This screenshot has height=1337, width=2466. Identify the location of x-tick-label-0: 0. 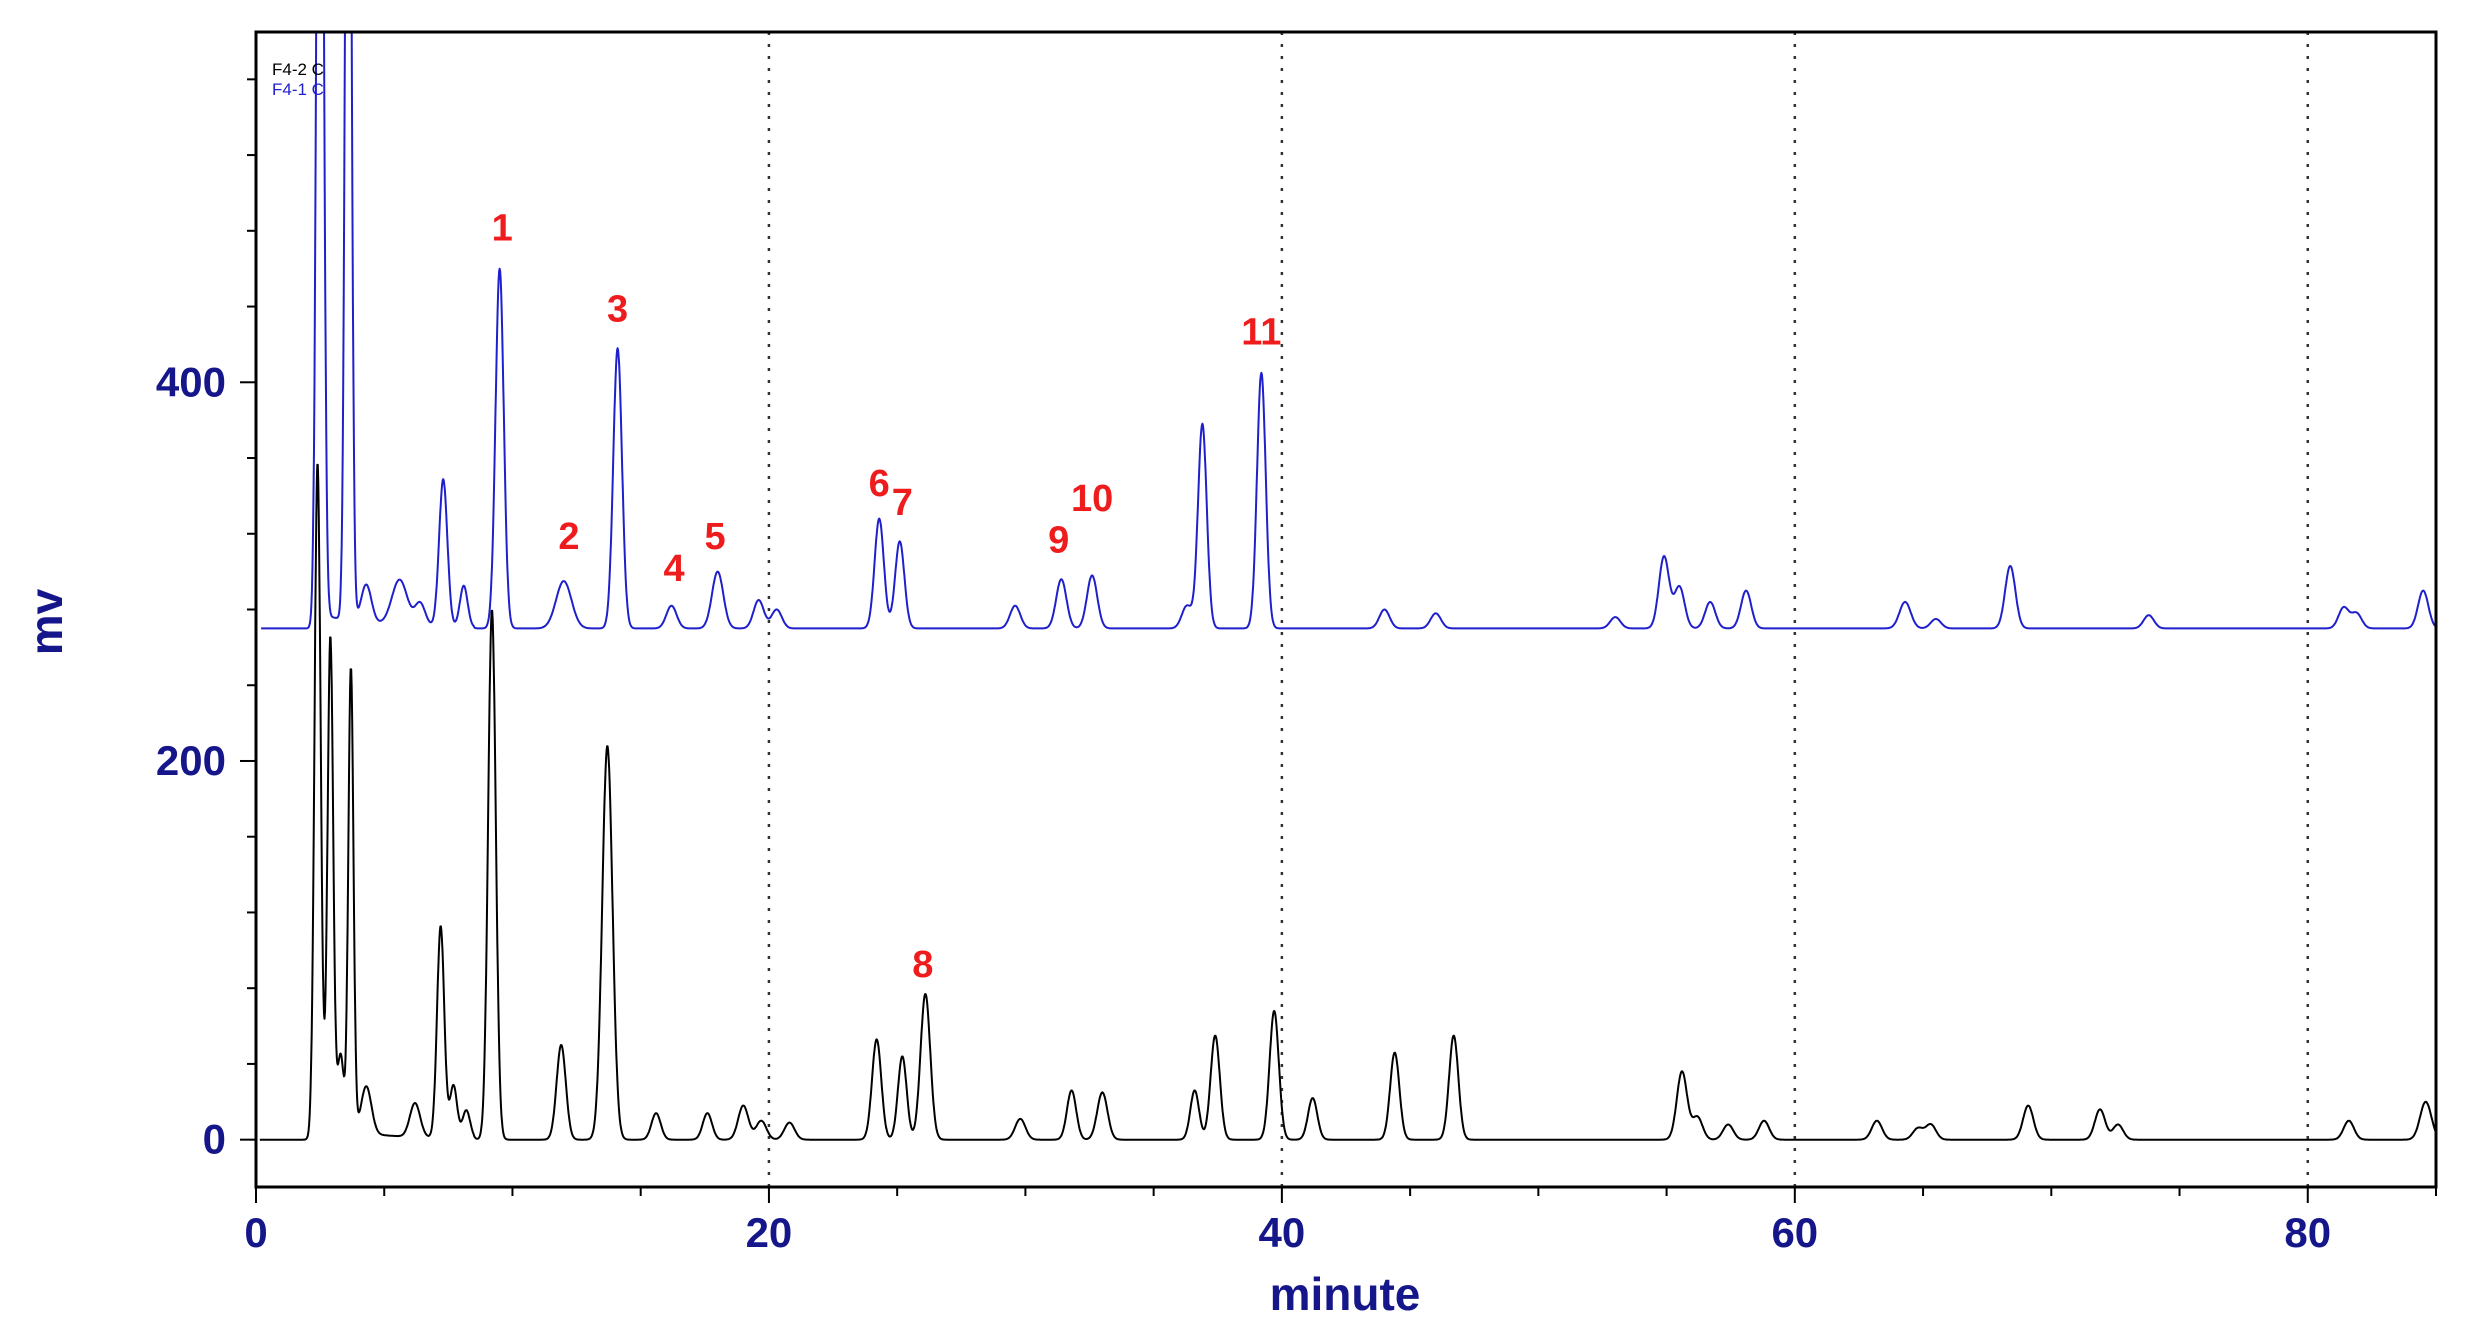
(255, 1232).